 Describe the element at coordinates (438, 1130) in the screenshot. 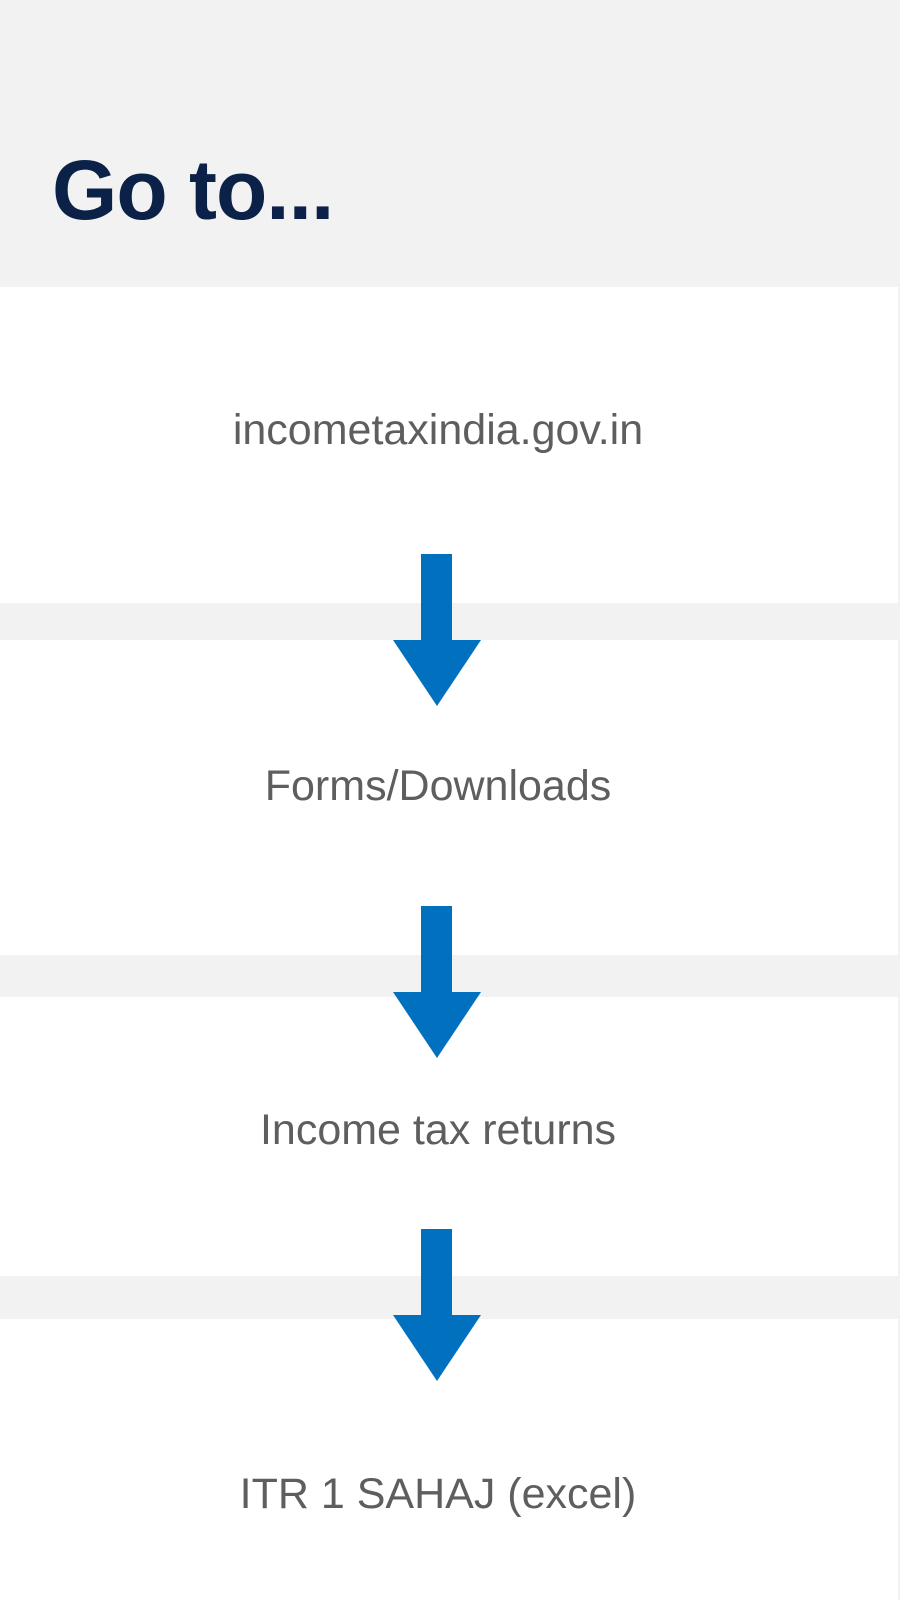

I see `step-label-income-tax-returns: Income tax returns` at that location.